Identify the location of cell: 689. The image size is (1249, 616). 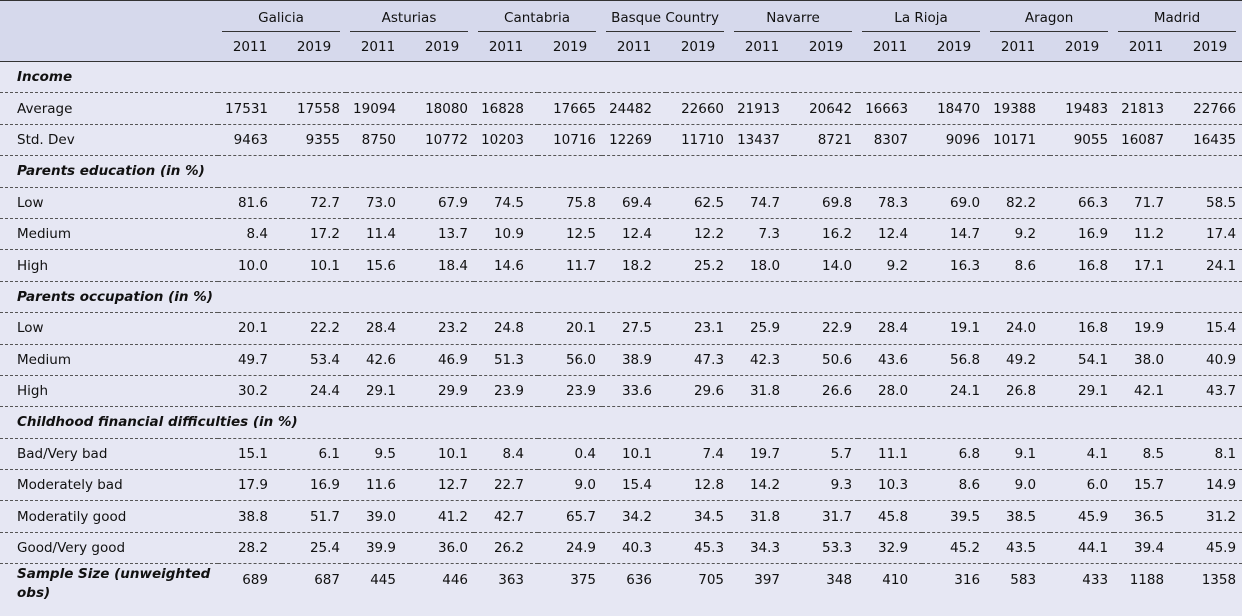
(255, 580).